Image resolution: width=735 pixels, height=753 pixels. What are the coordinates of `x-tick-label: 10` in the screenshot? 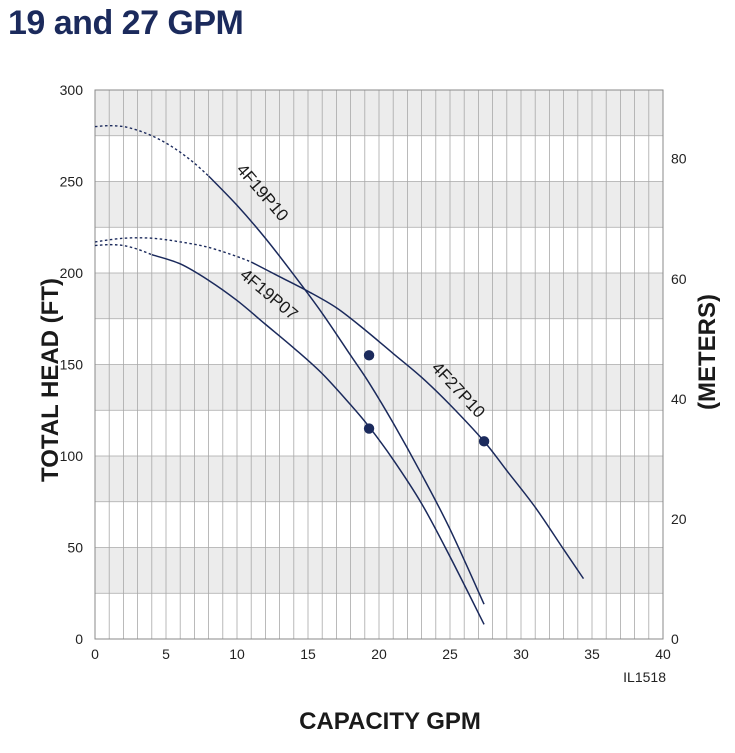 It's located at (237, 654).